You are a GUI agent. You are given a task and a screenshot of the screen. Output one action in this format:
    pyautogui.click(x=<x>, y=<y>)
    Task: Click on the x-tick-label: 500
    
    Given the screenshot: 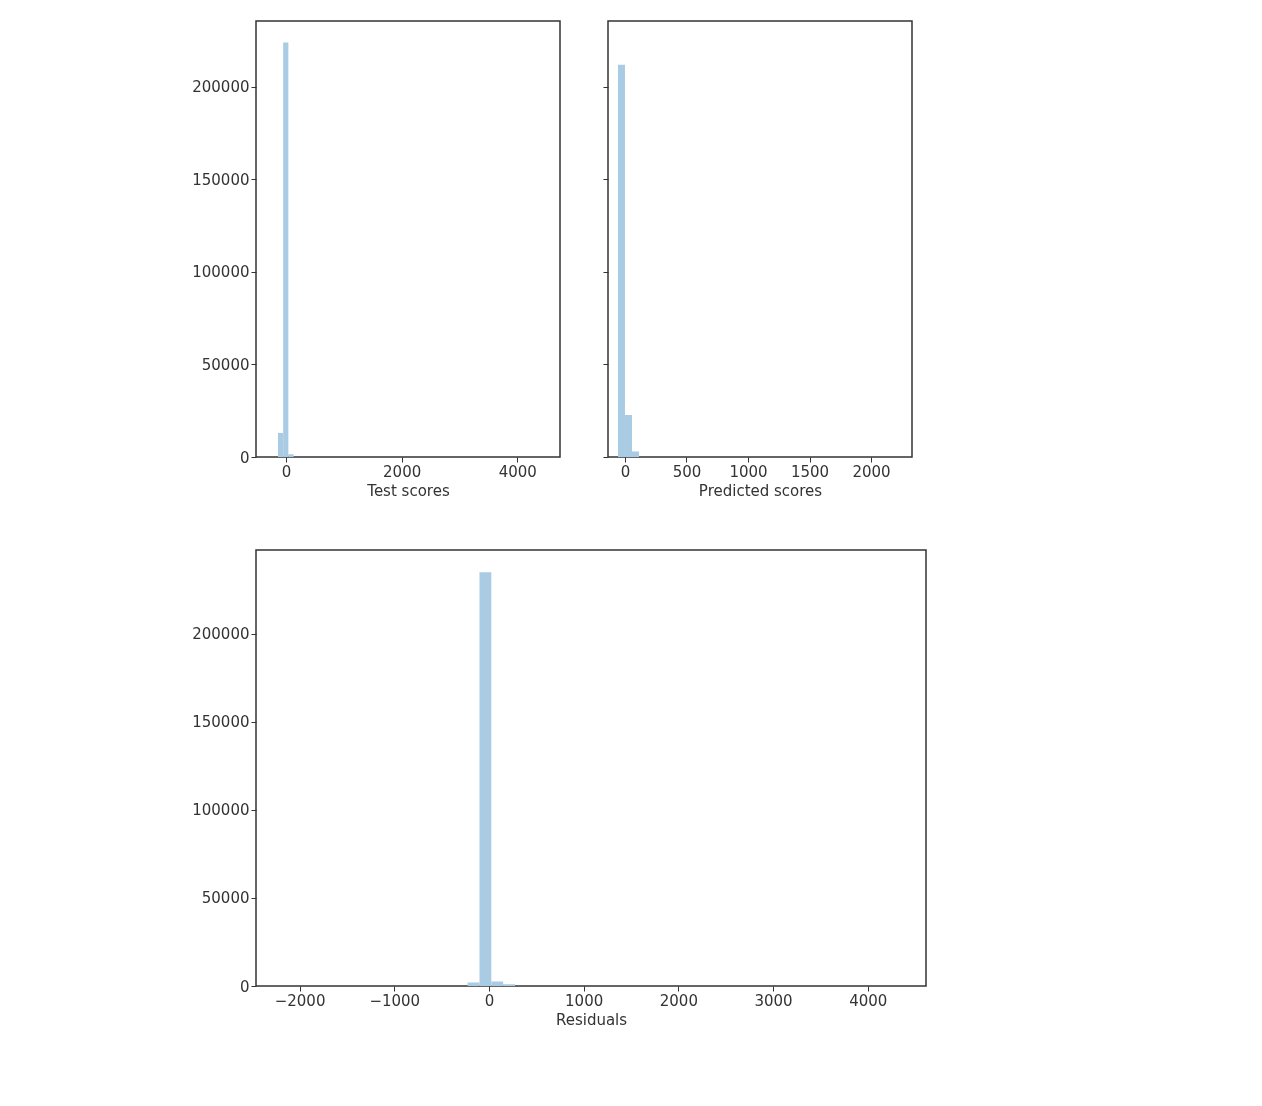 What is the action you would take?
    pyautogui.click(x=687, y=471)
    